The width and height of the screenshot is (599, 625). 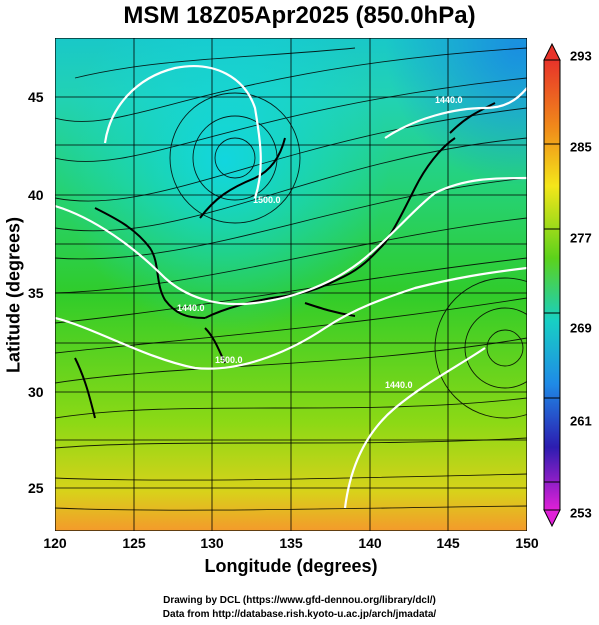 What do you see at coordinates (212, 543) in the screenshot?
I see `x-tick: 130` at bounding box center [212, 543].